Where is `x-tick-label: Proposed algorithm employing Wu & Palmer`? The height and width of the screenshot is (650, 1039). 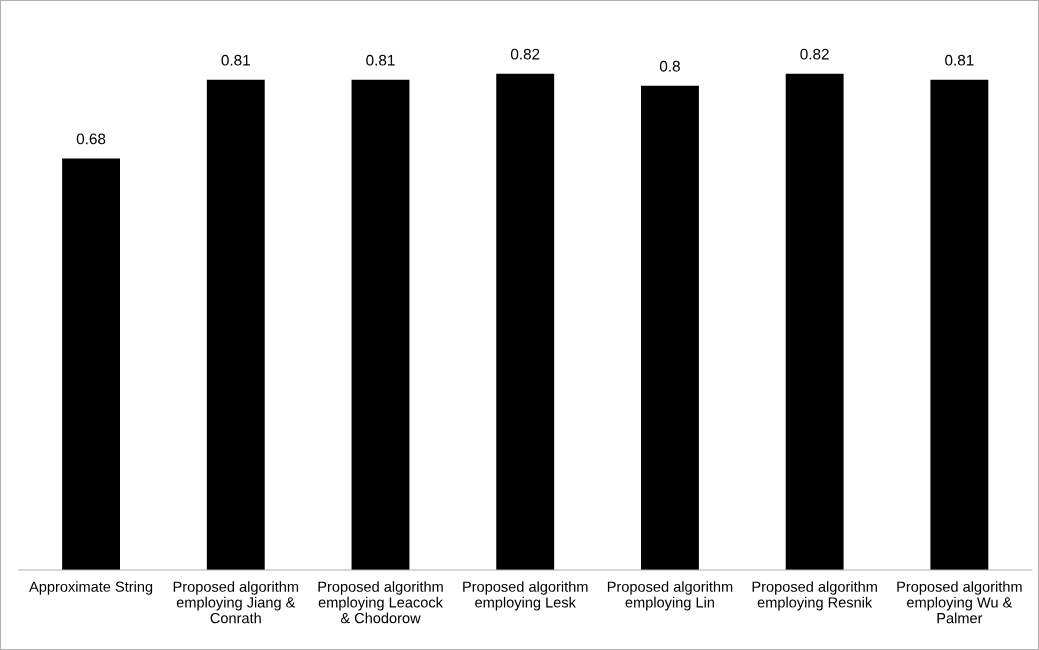 x-tick-label: Proposed algorithm employing Wu & Palmer is located at coordinates (959, 602).